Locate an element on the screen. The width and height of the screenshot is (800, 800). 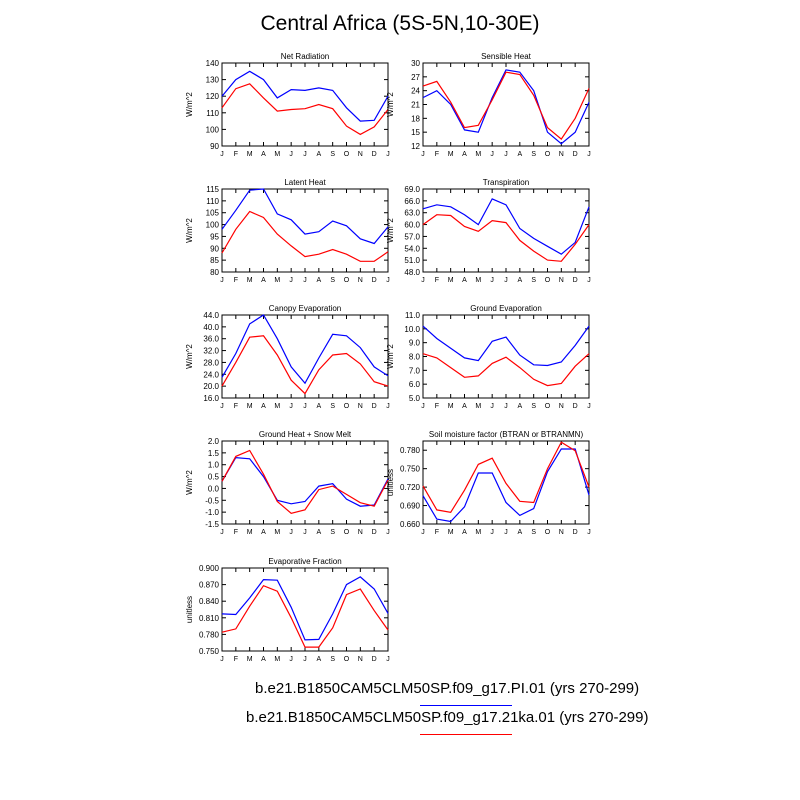
panel-title: Transpiration is located at coordinates (506, 182).